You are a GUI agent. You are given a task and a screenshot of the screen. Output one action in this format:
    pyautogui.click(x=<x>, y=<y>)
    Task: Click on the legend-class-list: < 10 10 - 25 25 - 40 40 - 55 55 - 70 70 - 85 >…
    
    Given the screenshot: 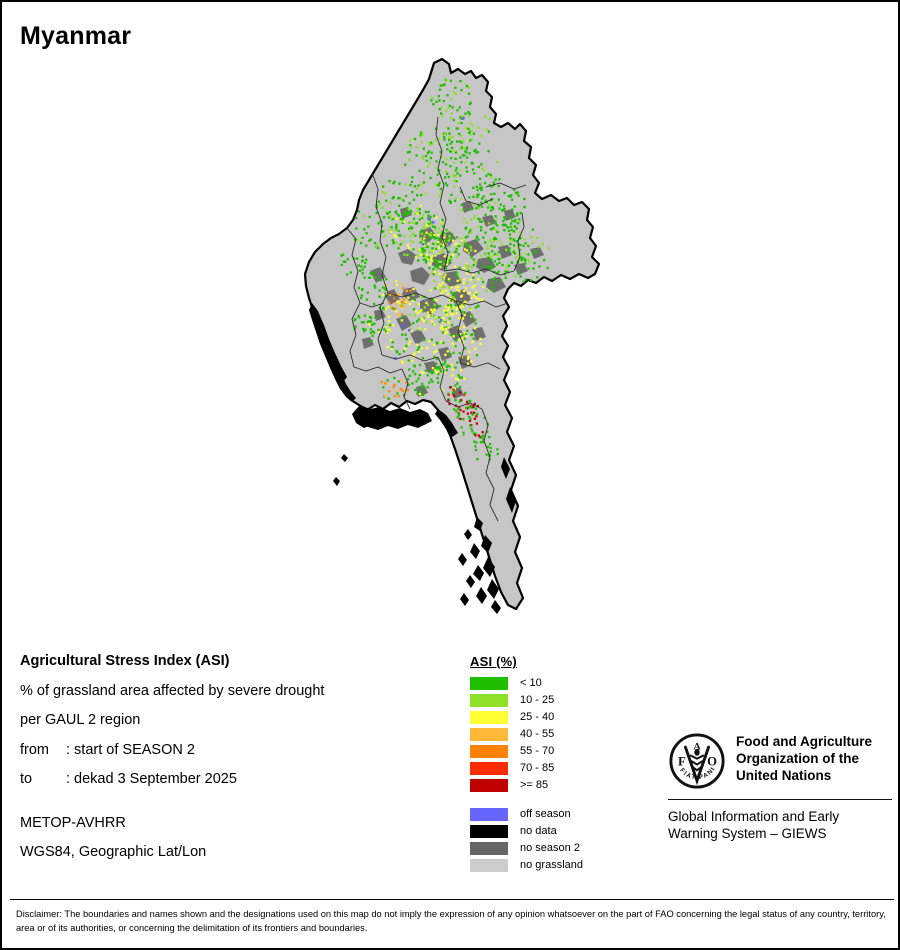 What is the action you would take?
    pyautogui.click(x=565, y=734)
    